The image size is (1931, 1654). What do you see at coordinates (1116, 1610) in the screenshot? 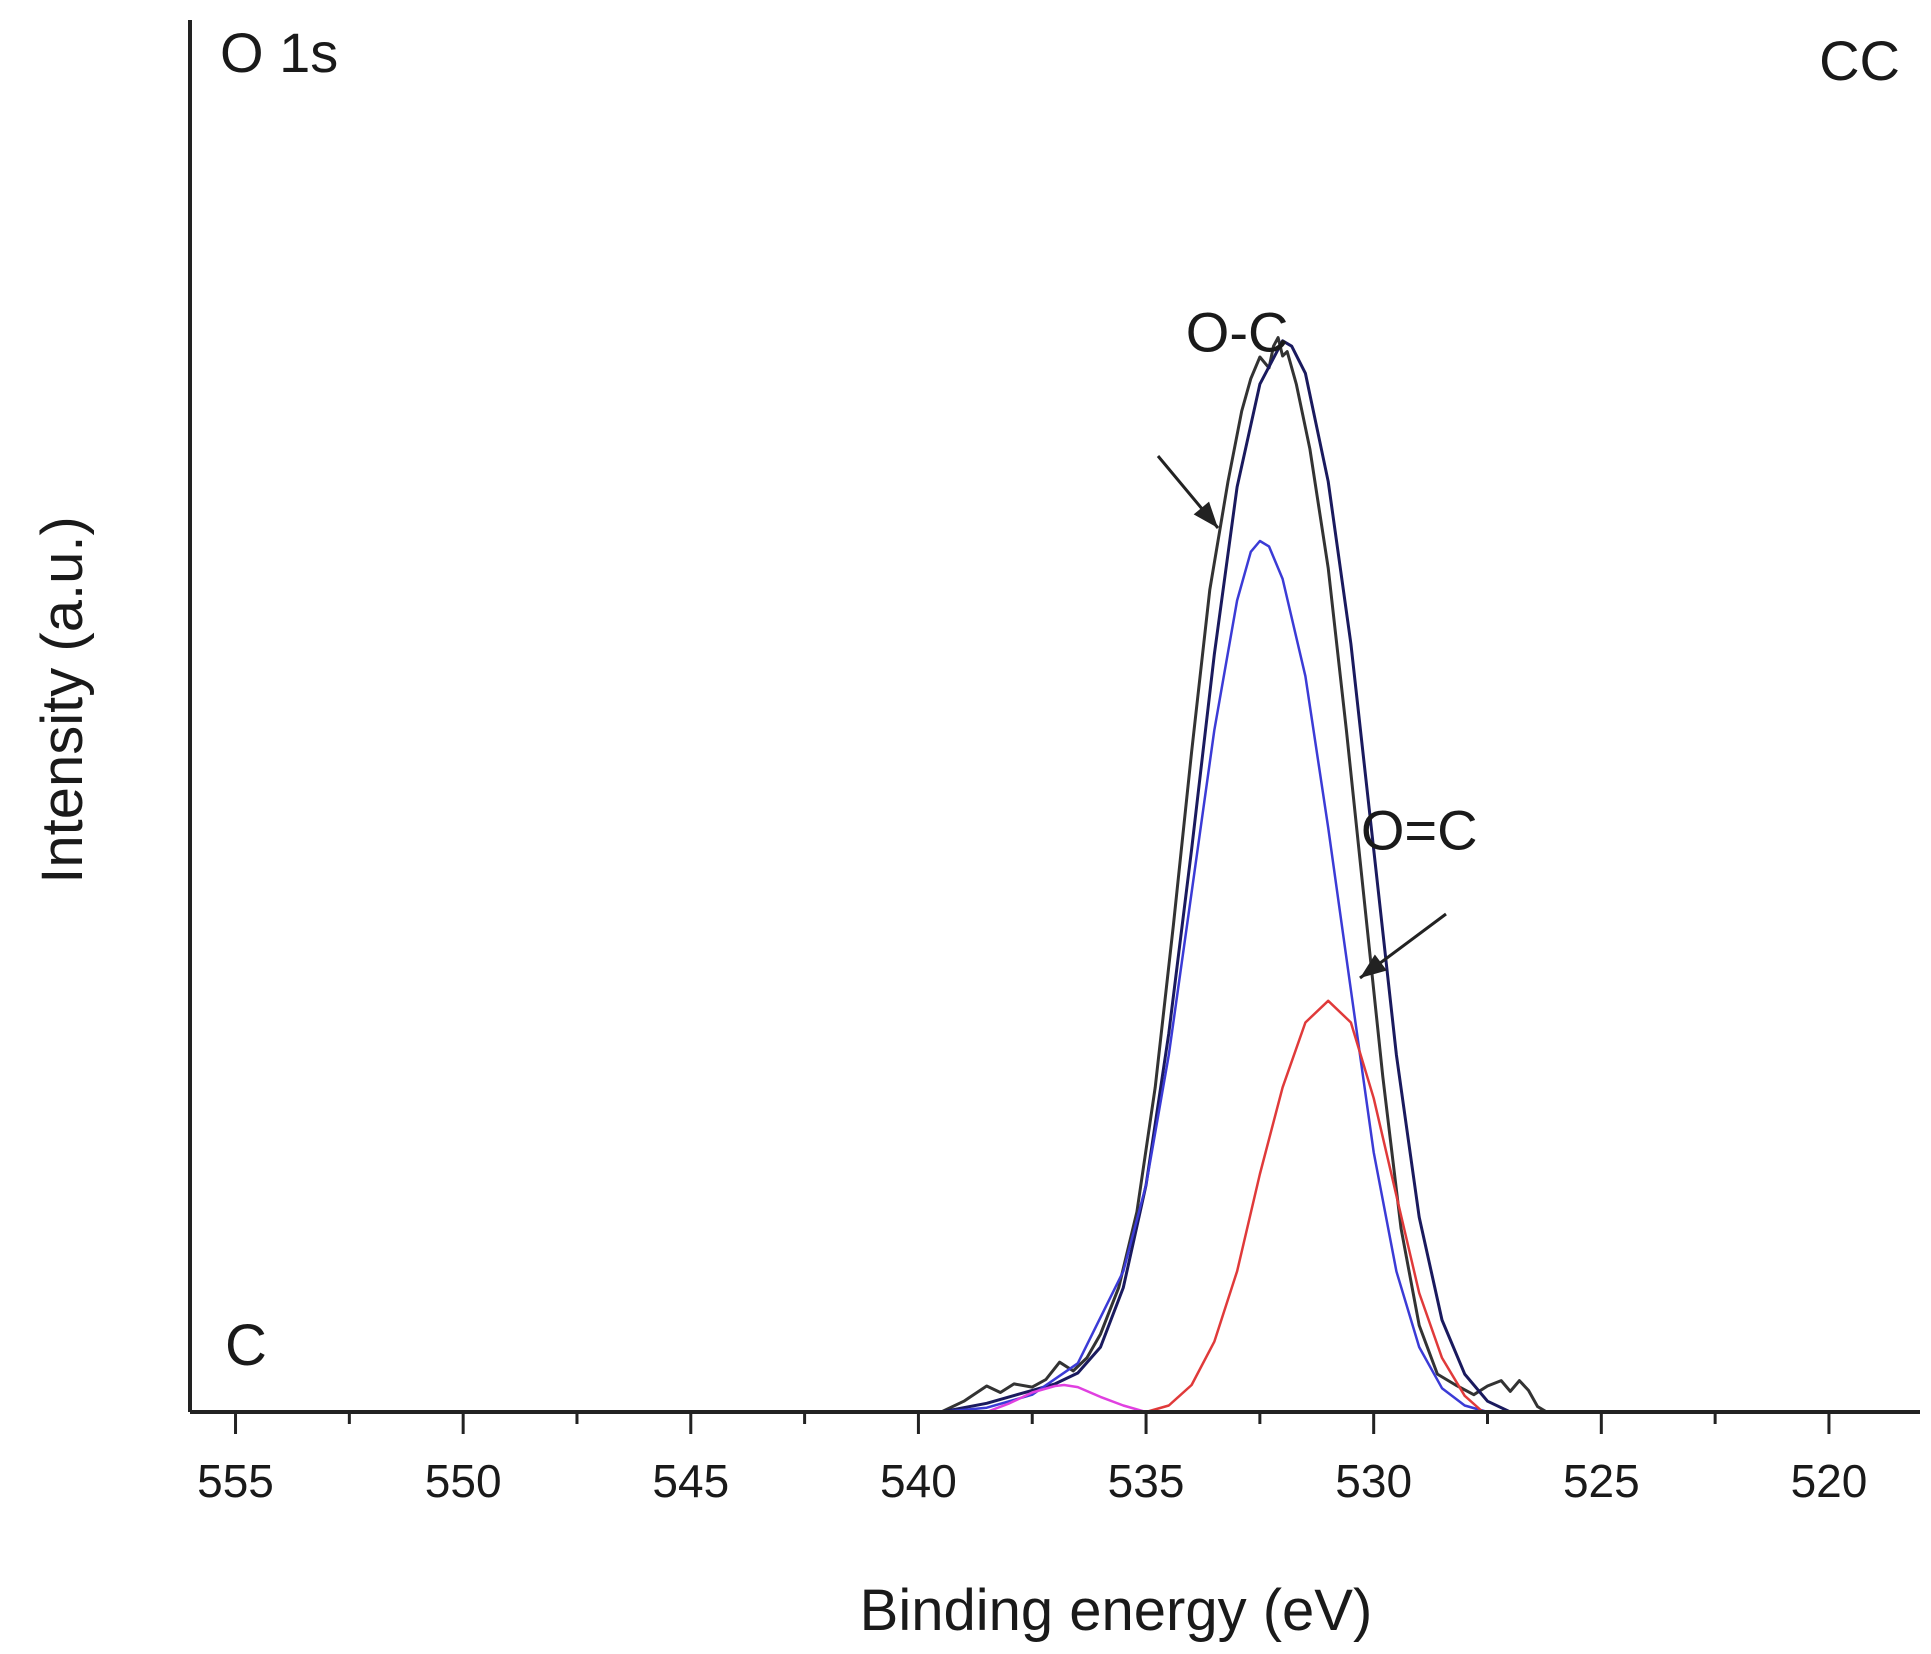
I see `x-axis-label: Binding energy (eV)` at bounding box center [1116, 1610].